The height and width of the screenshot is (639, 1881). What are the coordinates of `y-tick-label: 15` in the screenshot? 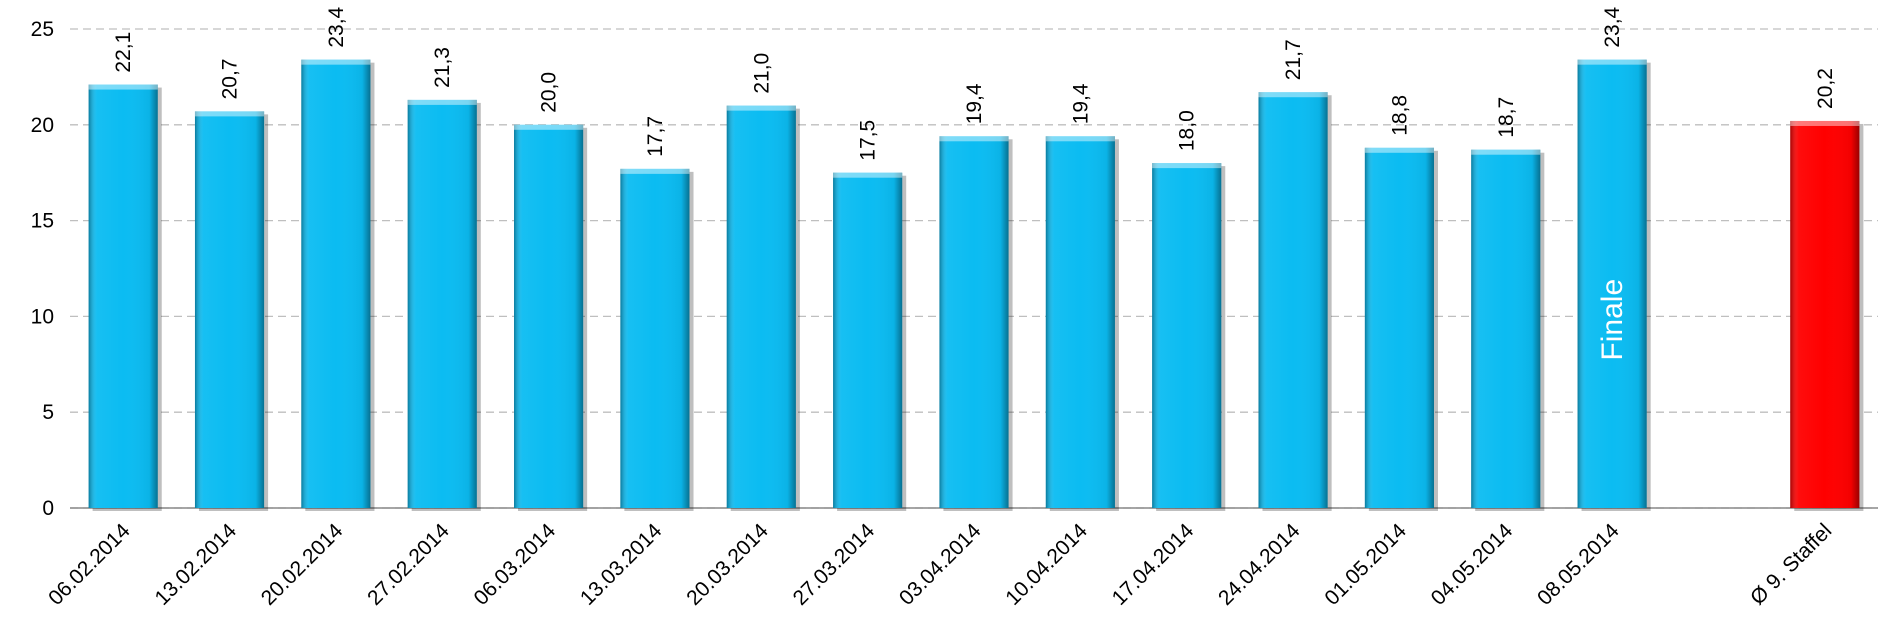 It's located at (42, 221).